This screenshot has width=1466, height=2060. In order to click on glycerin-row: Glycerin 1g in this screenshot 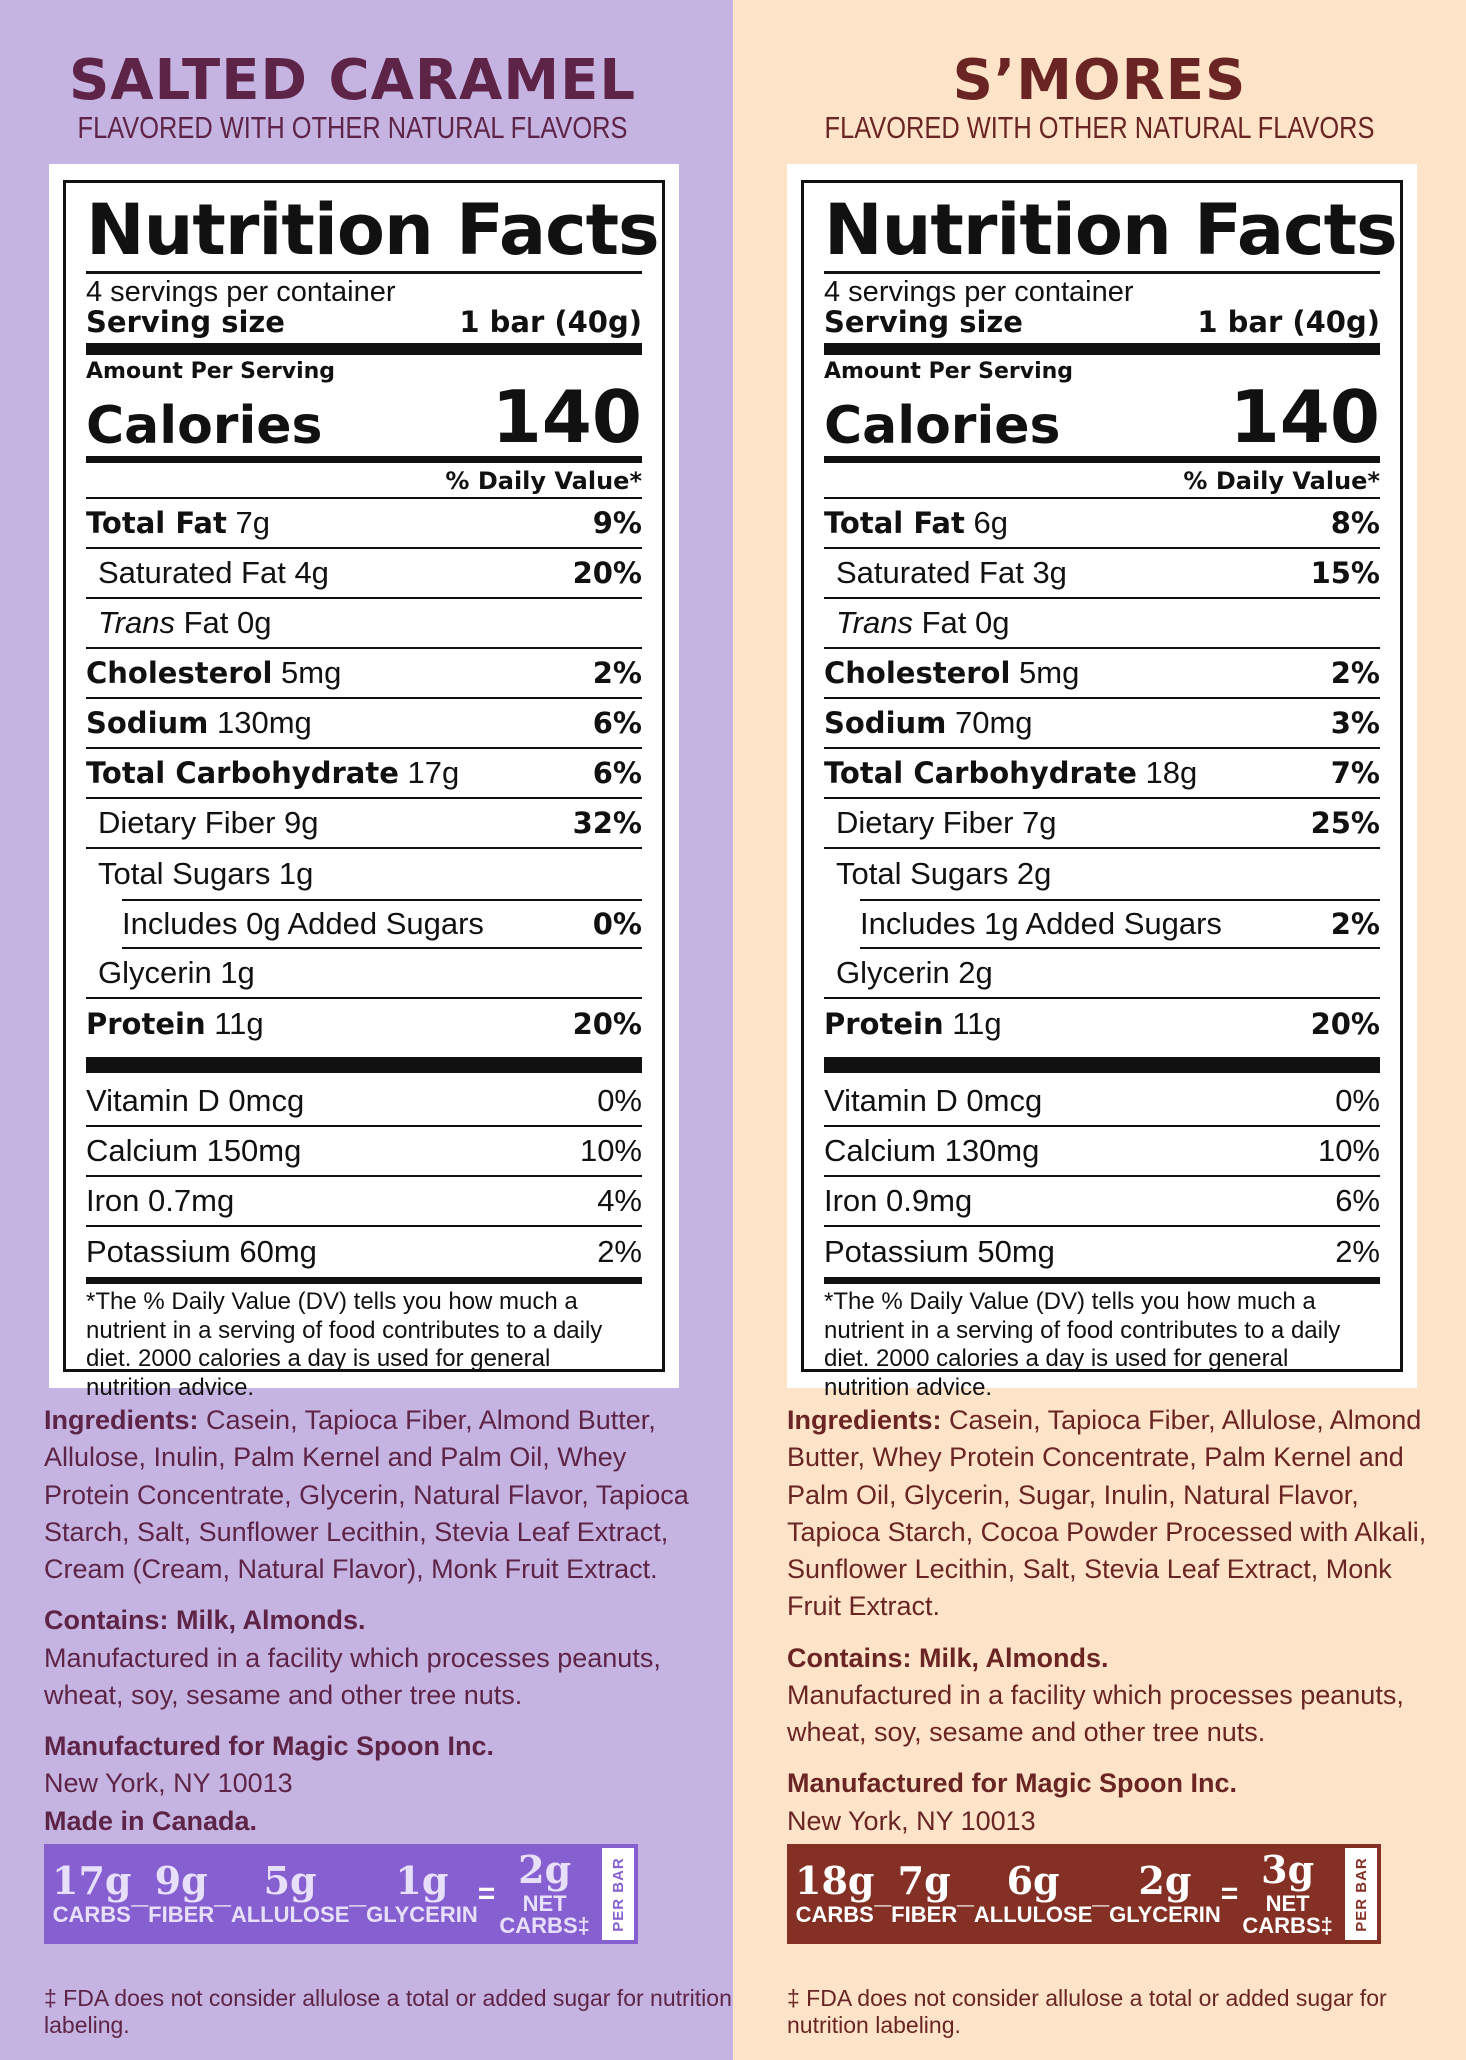, I will do `click(364, 974)`.